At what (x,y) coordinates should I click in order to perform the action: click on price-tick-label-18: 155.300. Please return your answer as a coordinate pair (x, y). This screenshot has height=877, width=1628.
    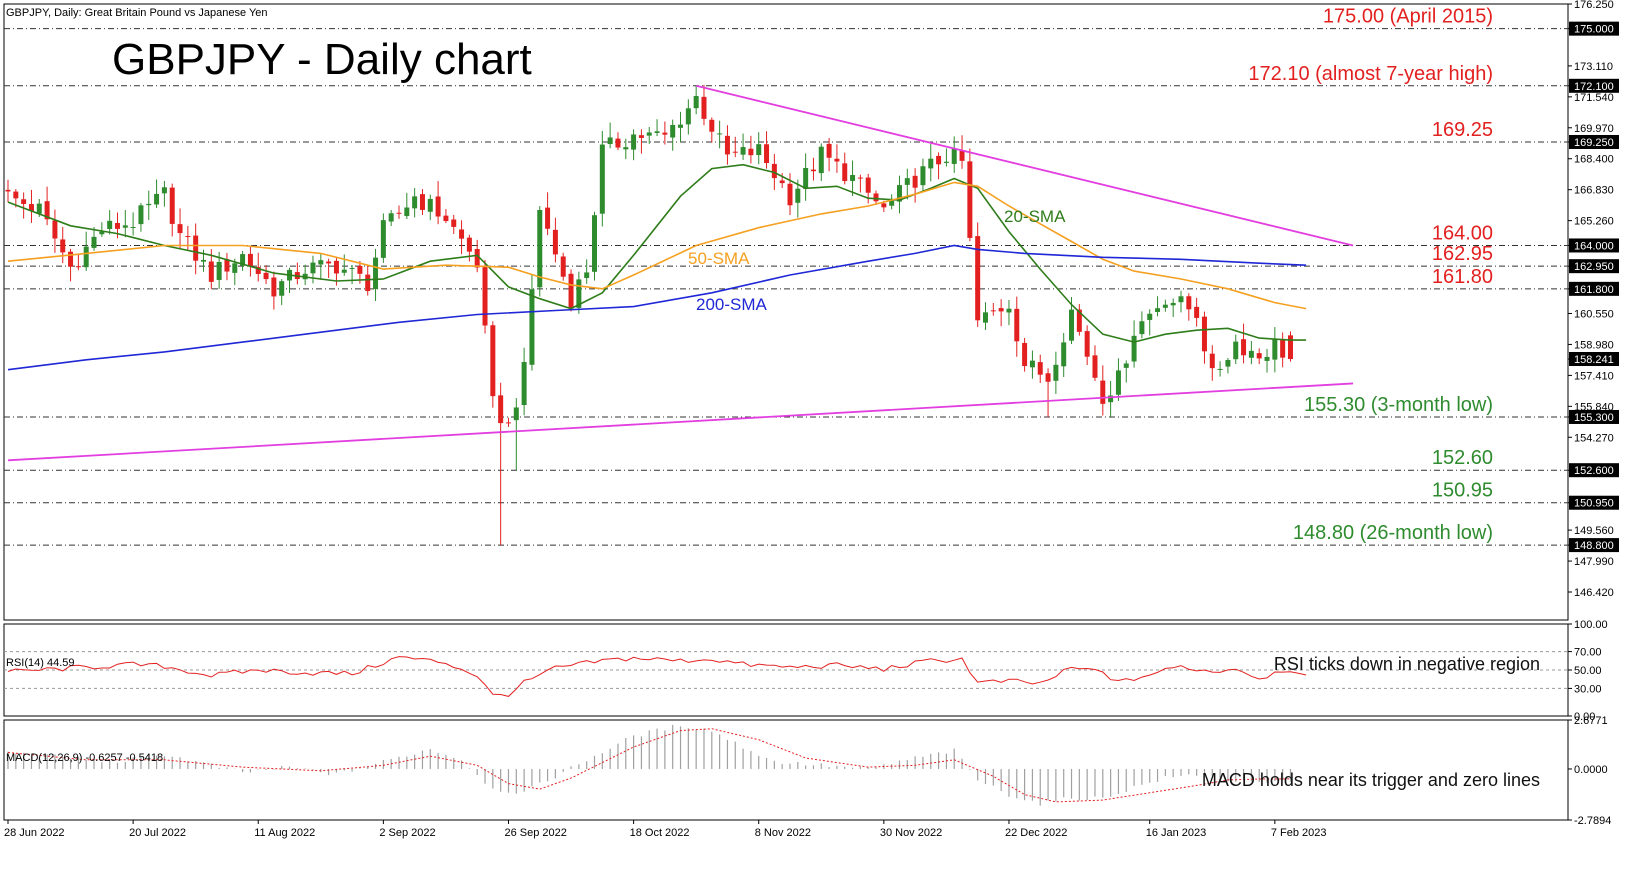
    Looking at the image, I should click on (1594, 418).